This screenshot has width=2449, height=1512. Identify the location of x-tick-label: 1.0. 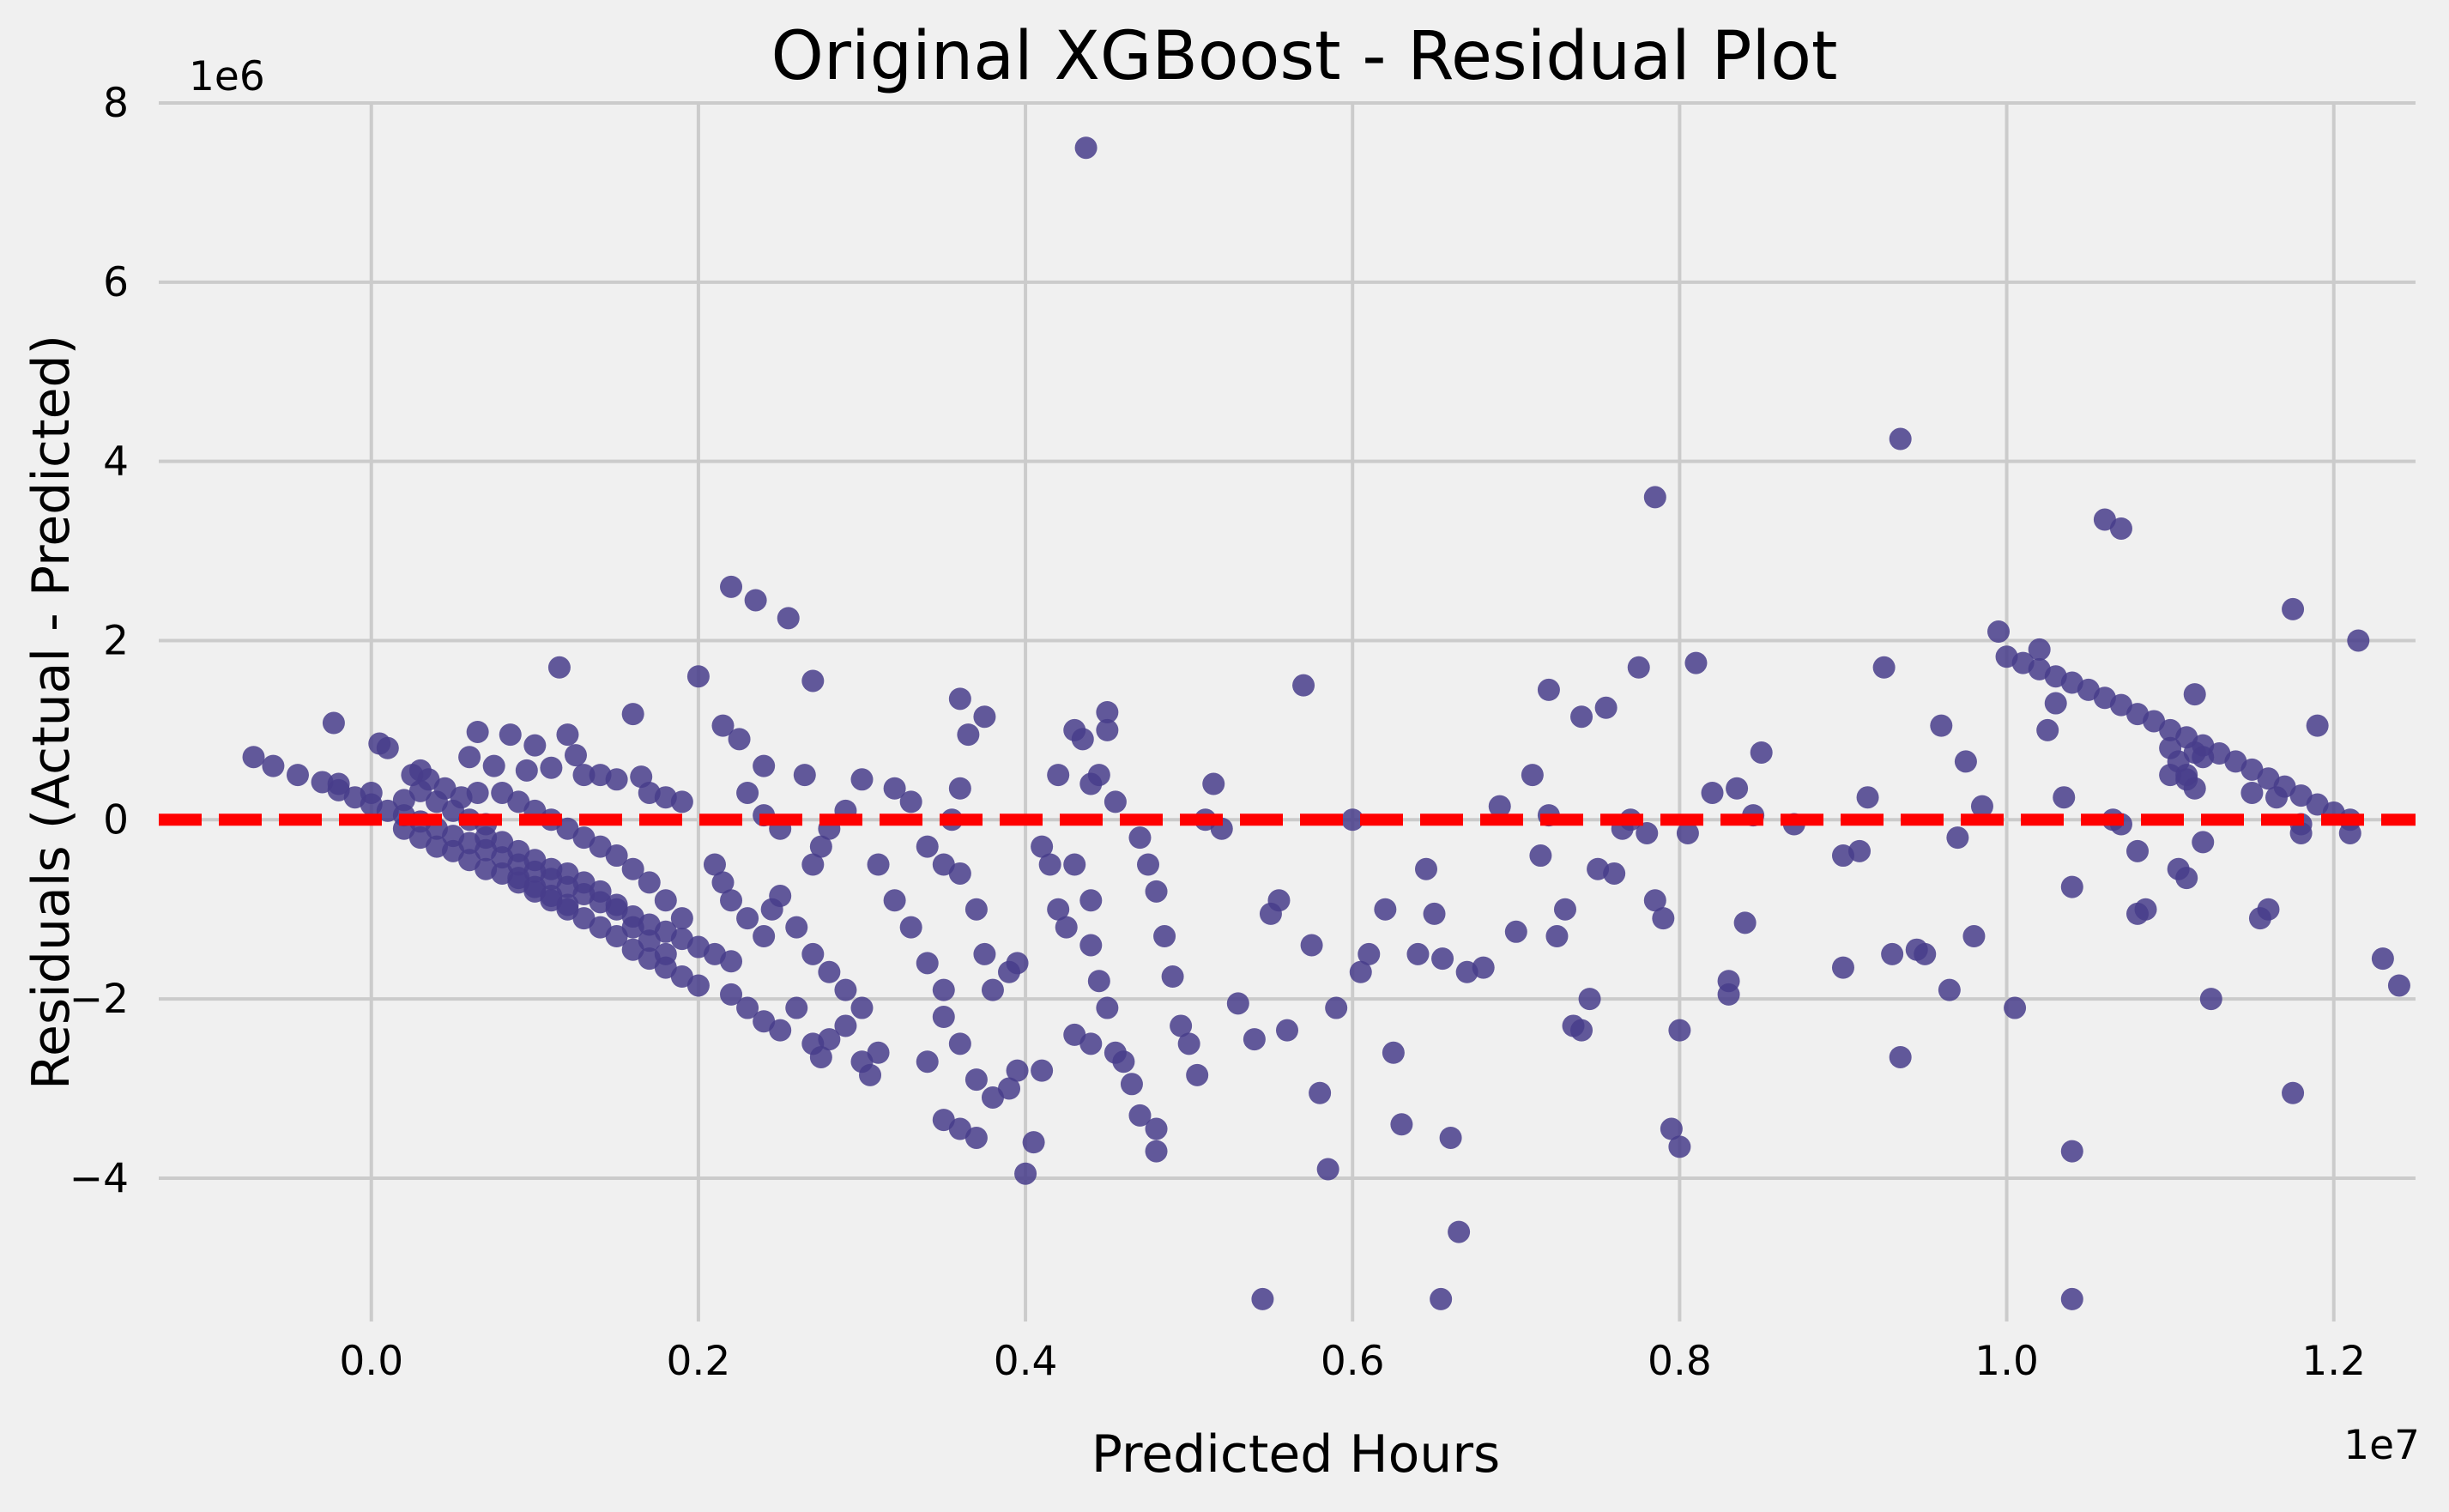
(2006, 1361).